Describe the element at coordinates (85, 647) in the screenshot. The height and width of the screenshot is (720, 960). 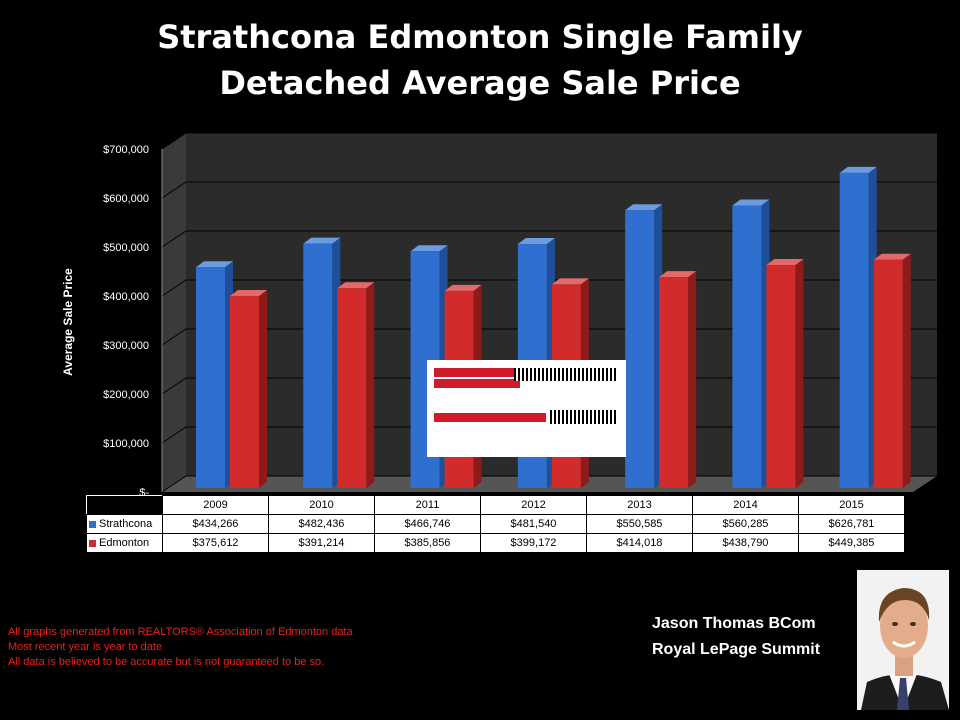
I see `note-line: Most recent year is year to date` at that location.